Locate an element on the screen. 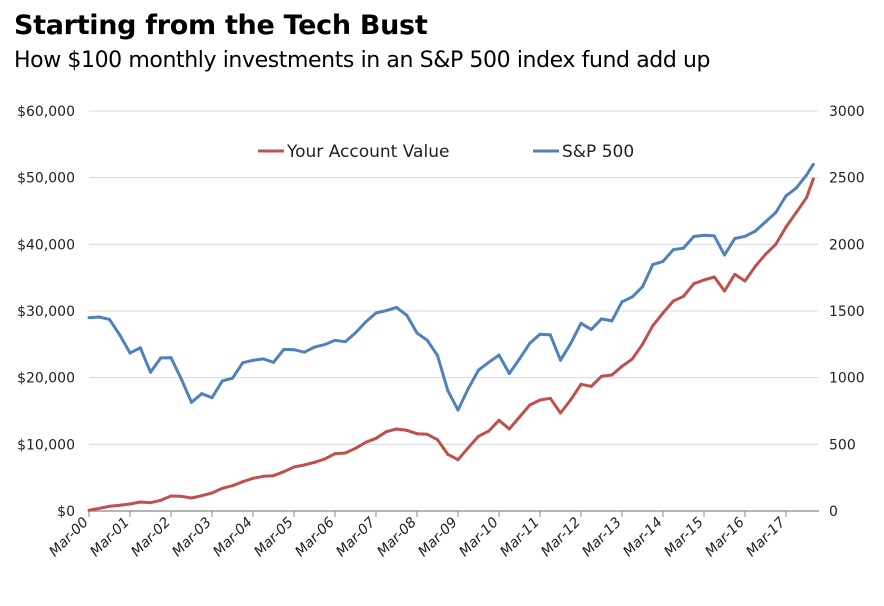  y-right-tick-label: 500 is located at coordinates (842, 445).